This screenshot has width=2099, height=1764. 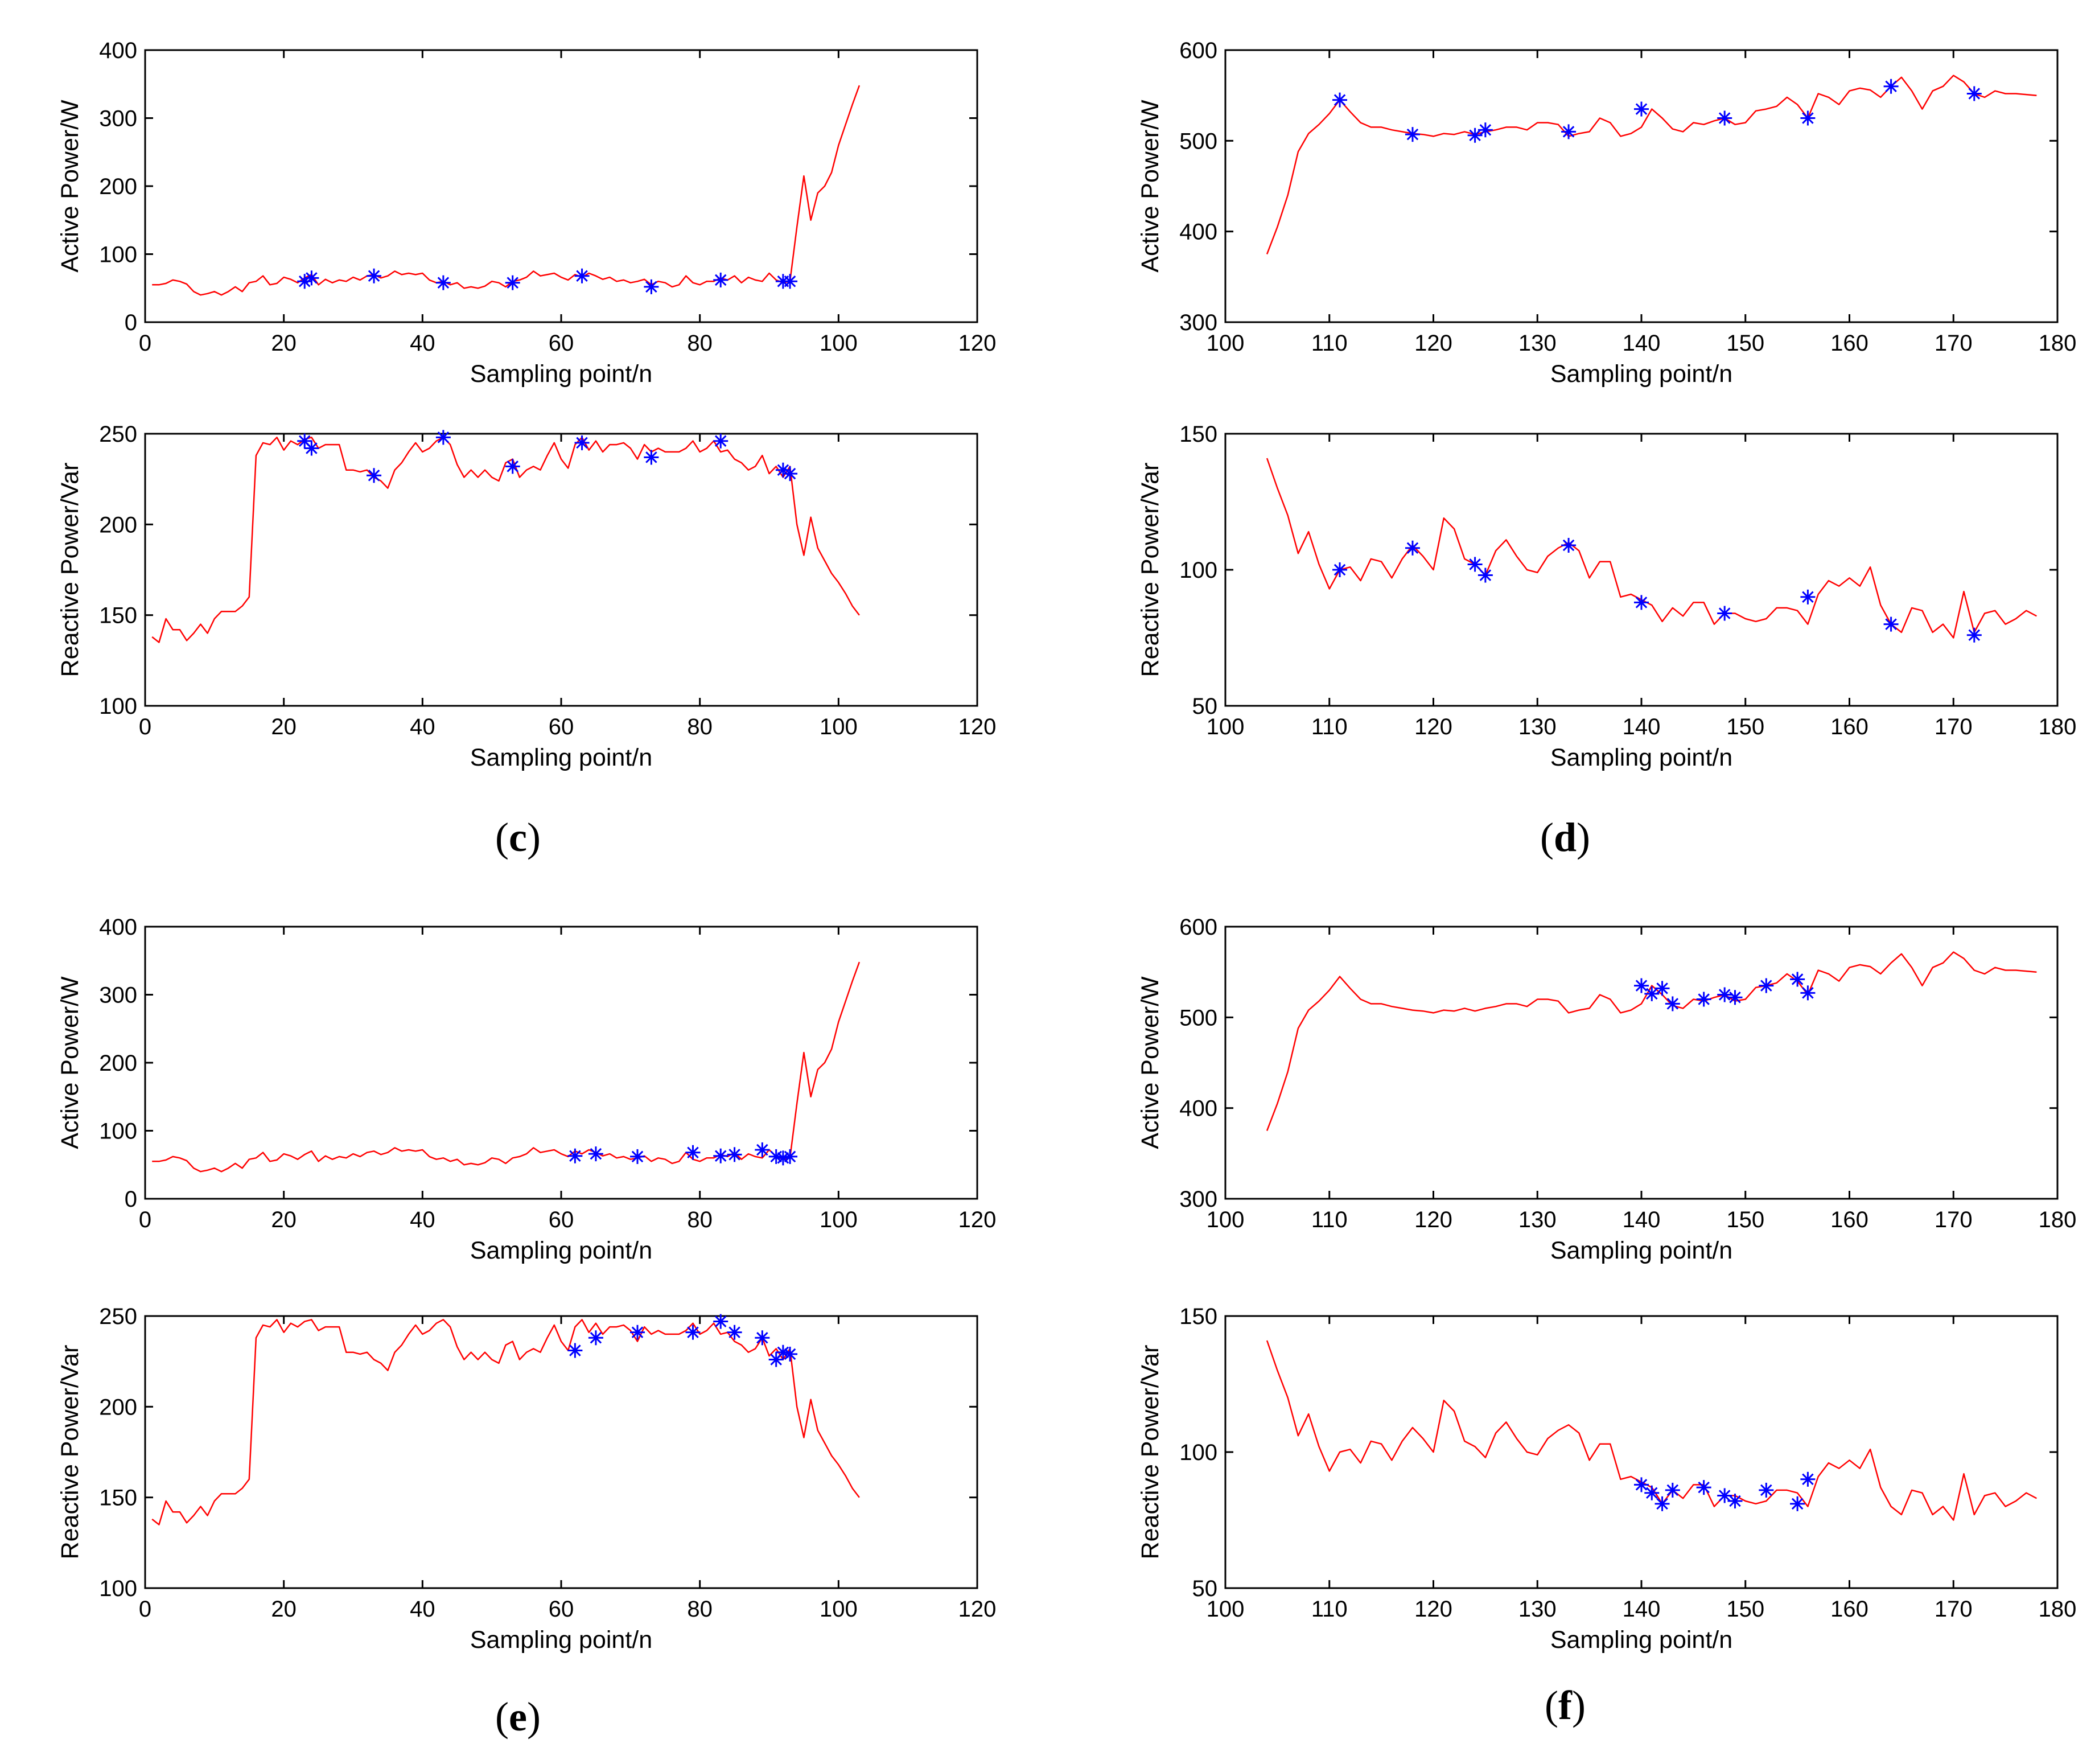 I want to click on chart-c-top-x-tick-label: 0, so click(x=145, y=343).